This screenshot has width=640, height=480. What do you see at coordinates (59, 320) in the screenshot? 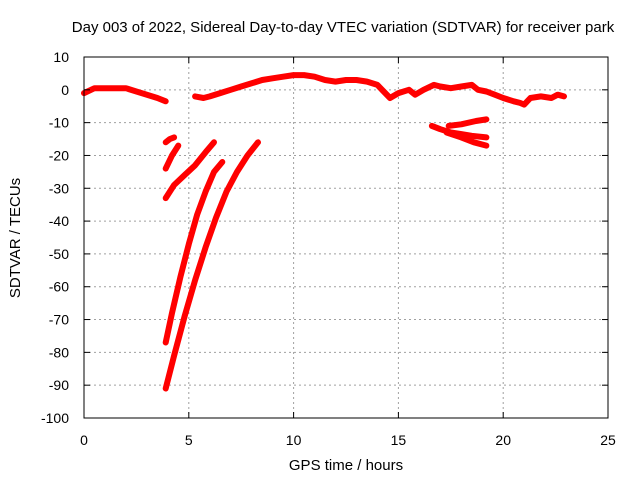
I see `y-tick-label: -70` at bounding box center [59, 320].